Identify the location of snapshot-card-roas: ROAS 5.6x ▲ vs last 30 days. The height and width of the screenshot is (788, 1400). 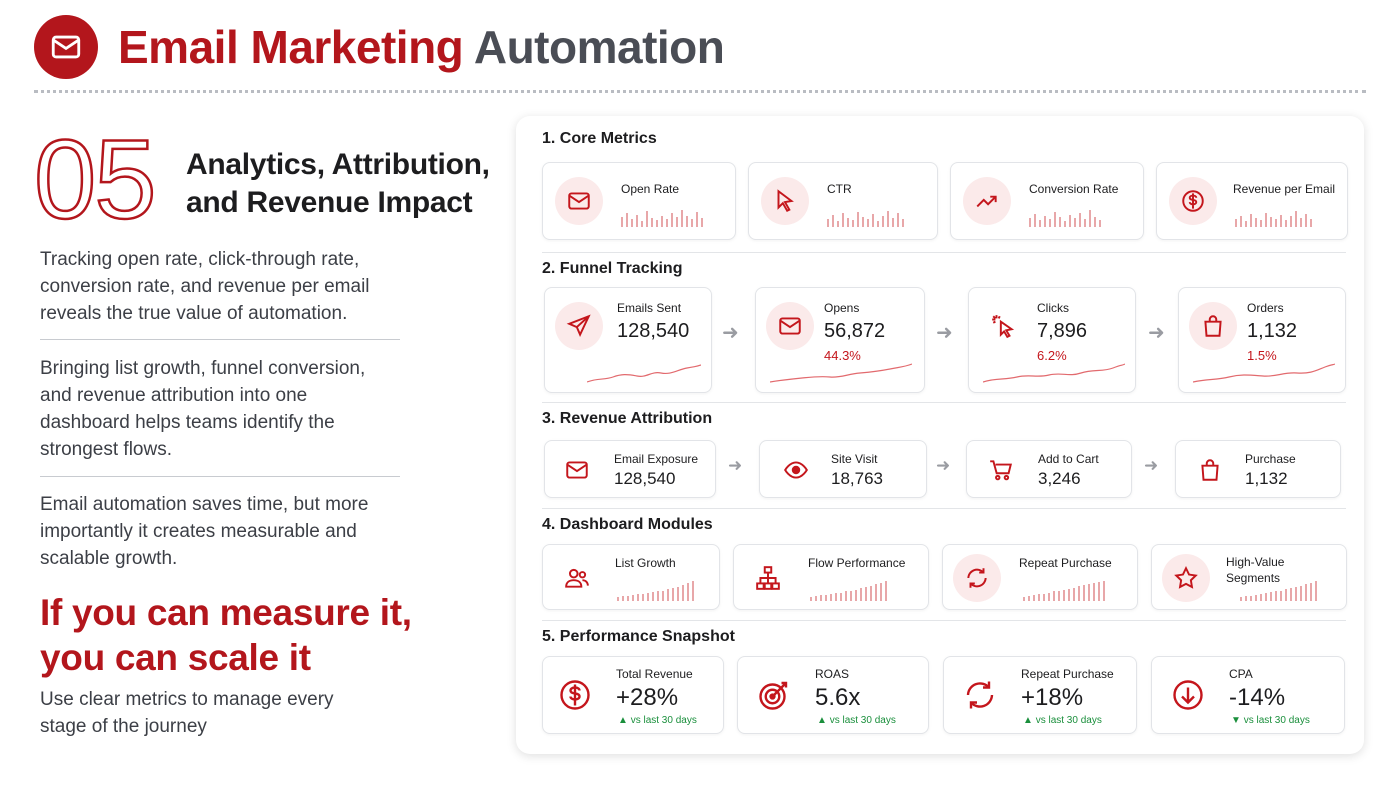
(833, 695).